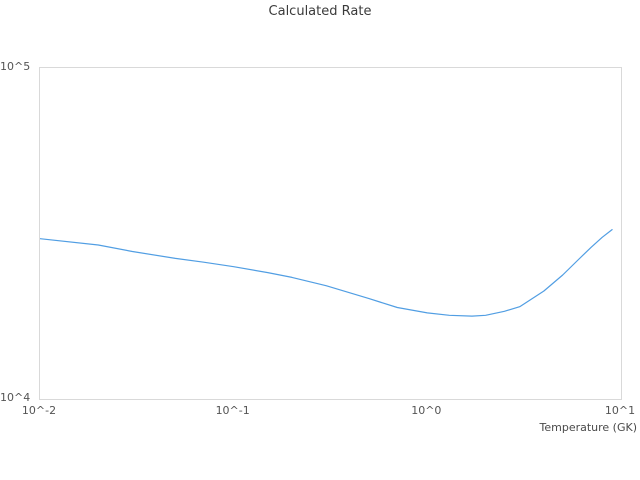 The height and width of the screenshot is (480, 640). Describe the element at coordinates (588, 427) in the screenshot. I see `x-axis-label: Temperature (GK)` at that location.